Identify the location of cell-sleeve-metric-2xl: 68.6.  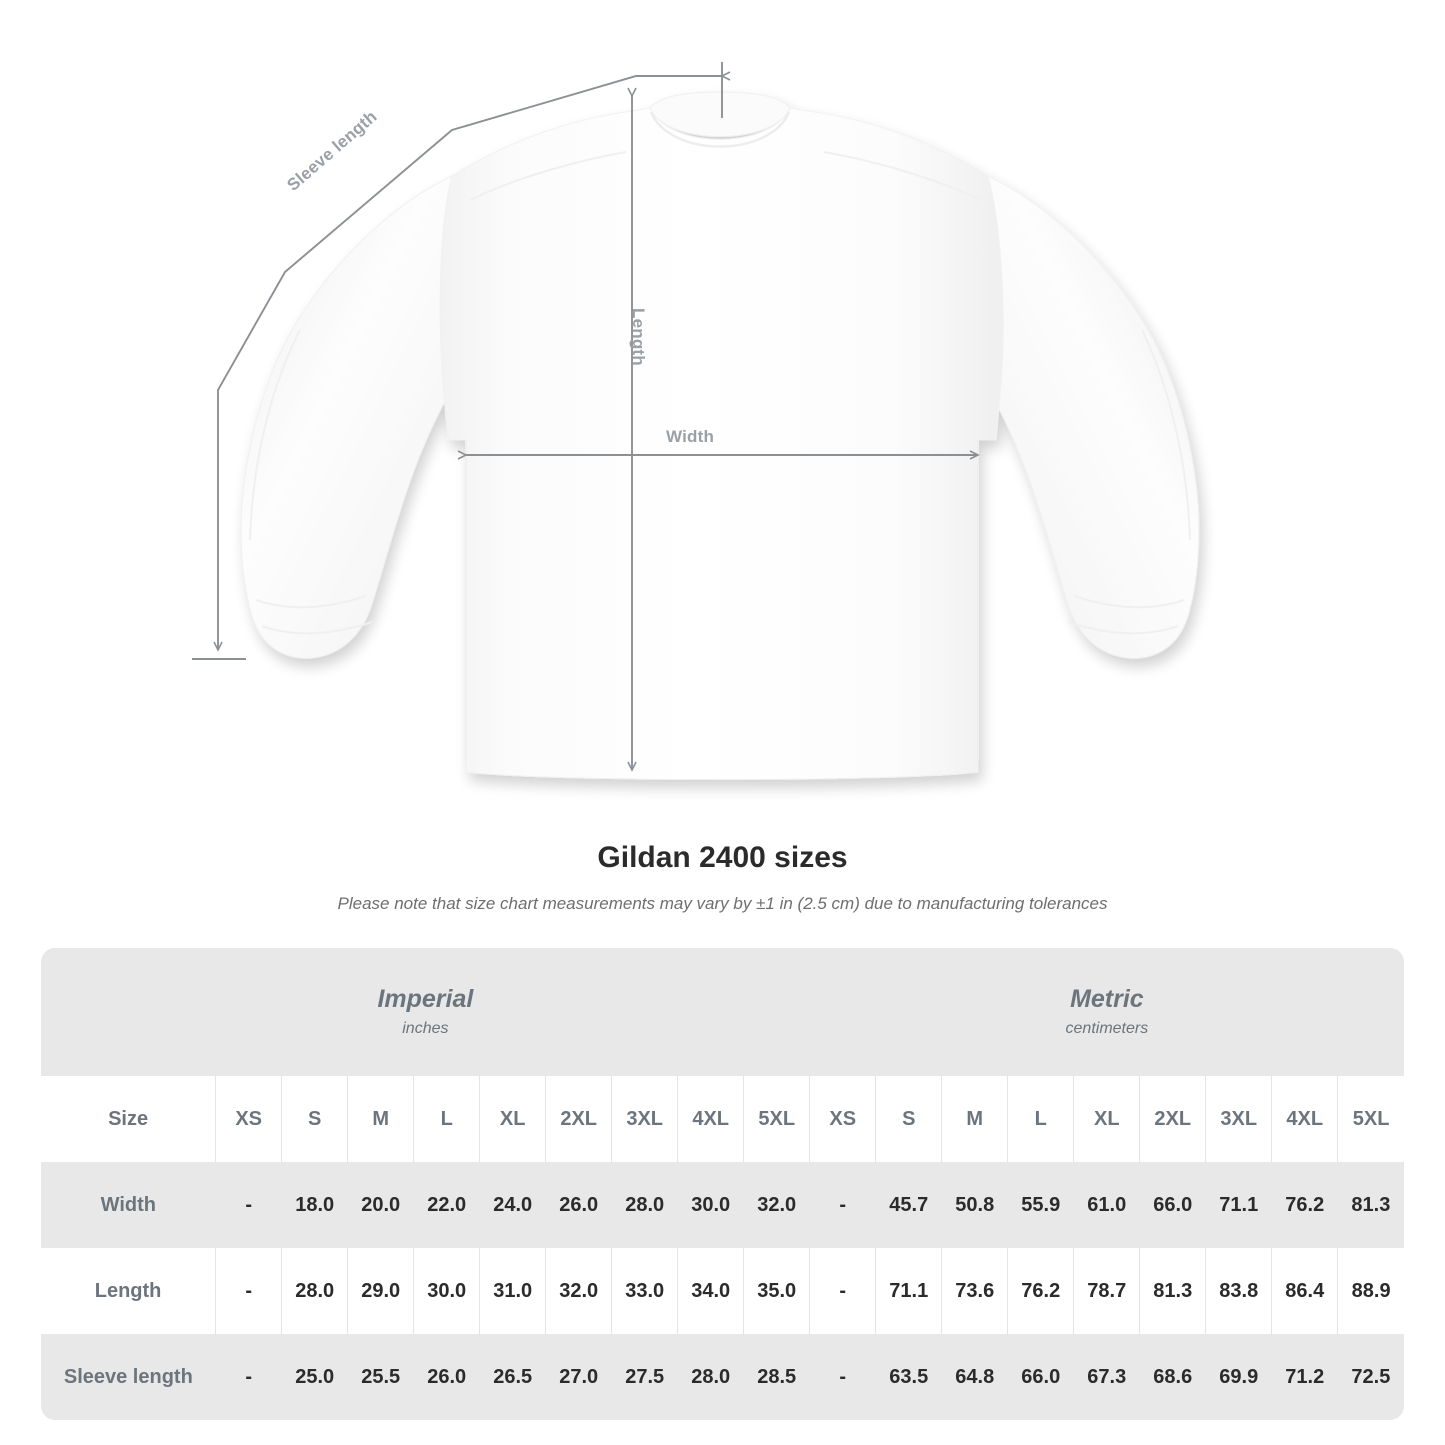
(1172, 1377).